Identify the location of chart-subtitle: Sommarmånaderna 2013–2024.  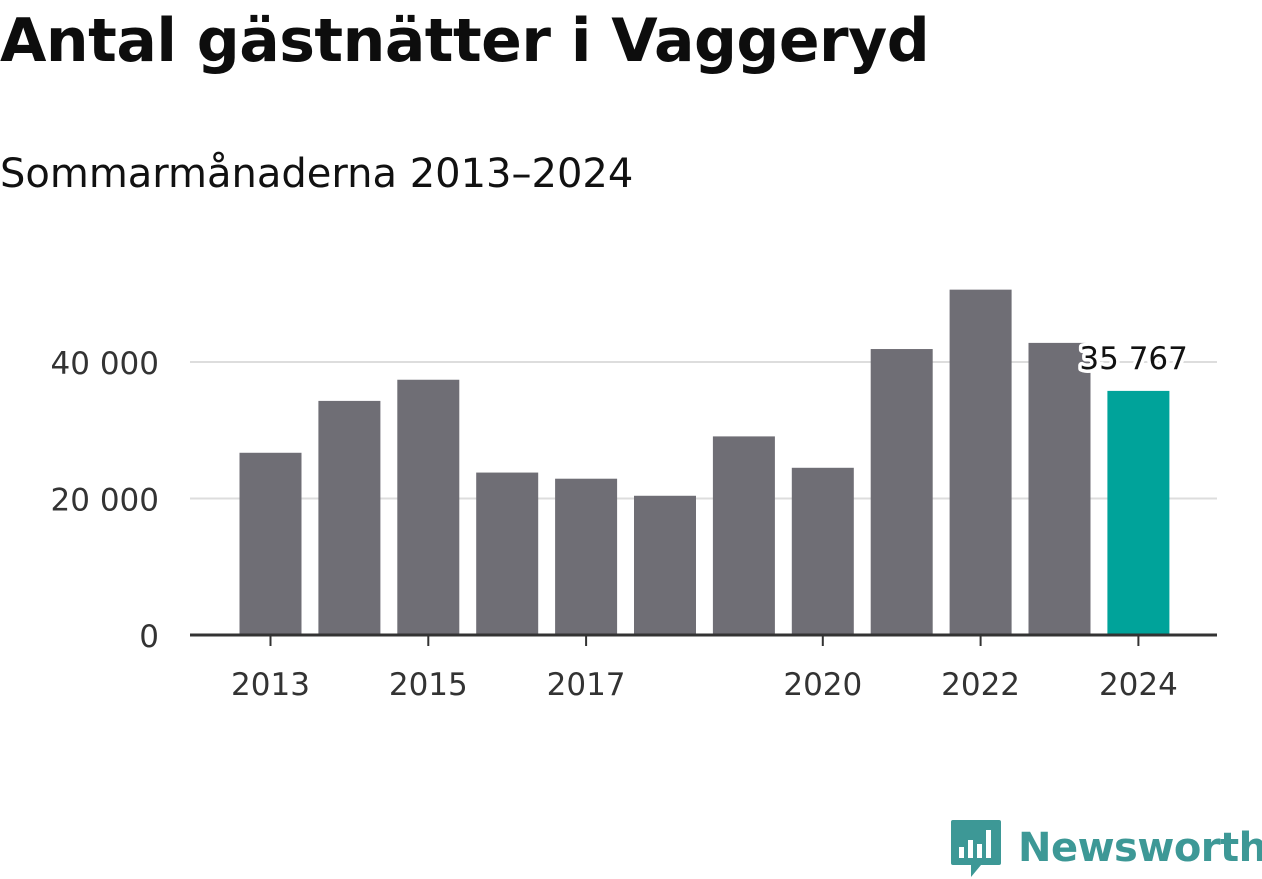
(317, 174).